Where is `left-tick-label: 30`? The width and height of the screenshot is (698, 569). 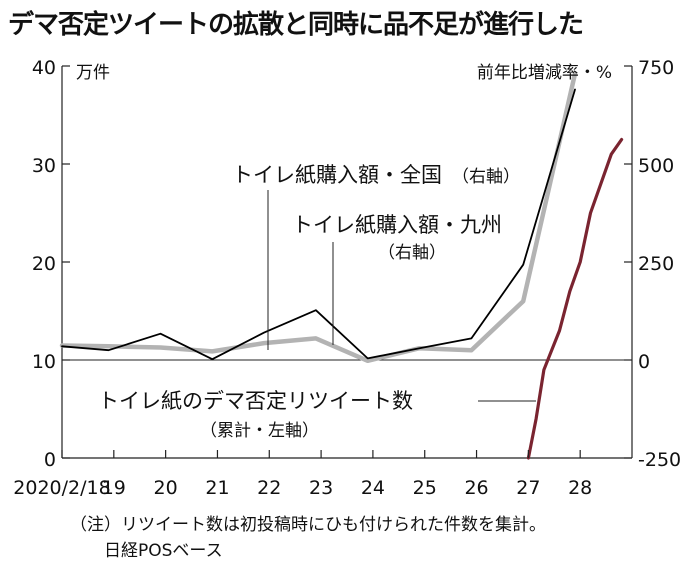
left-tick-label: 30 is located at coordinates (44, 166).